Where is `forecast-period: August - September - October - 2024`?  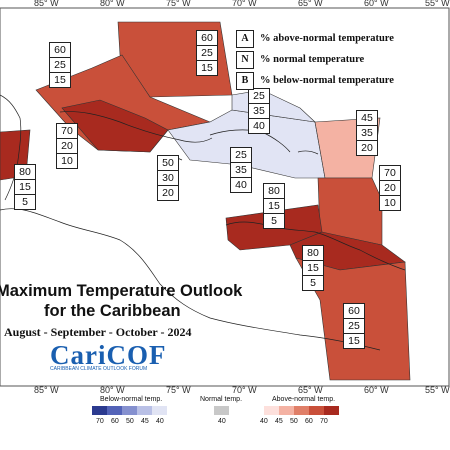 forecast-period: August - September - October - 2024 is located at coordinates (98, 332).